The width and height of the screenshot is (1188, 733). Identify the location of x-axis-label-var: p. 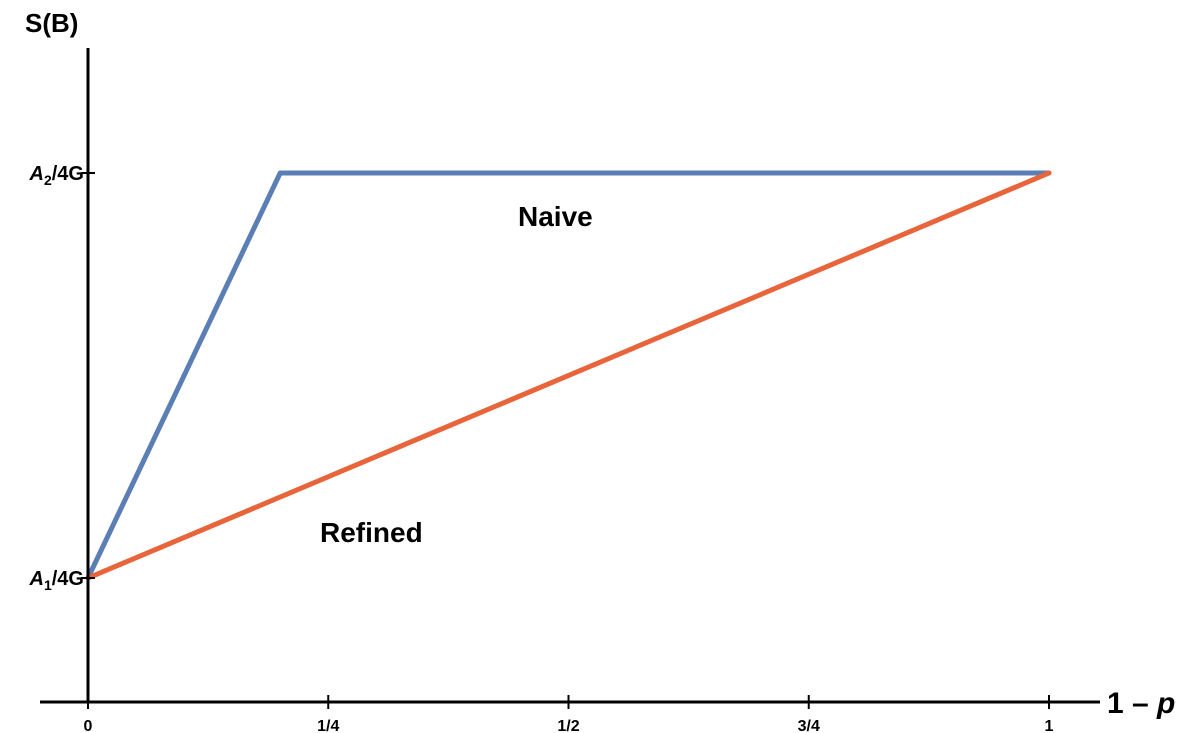
(1165, 703).